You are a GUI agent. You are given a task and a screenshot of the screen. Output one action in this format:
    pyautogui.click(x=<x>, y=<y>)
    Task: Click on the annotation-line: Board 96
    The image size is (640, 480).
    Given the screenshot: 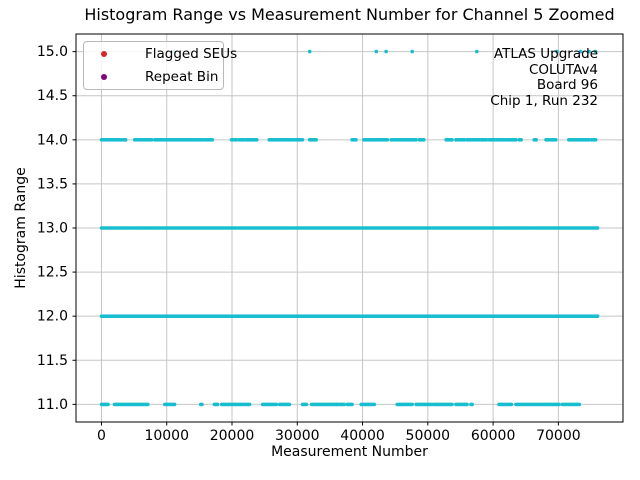 What is the action you would take?
    pyautogui.click(x=567, y=85)
    